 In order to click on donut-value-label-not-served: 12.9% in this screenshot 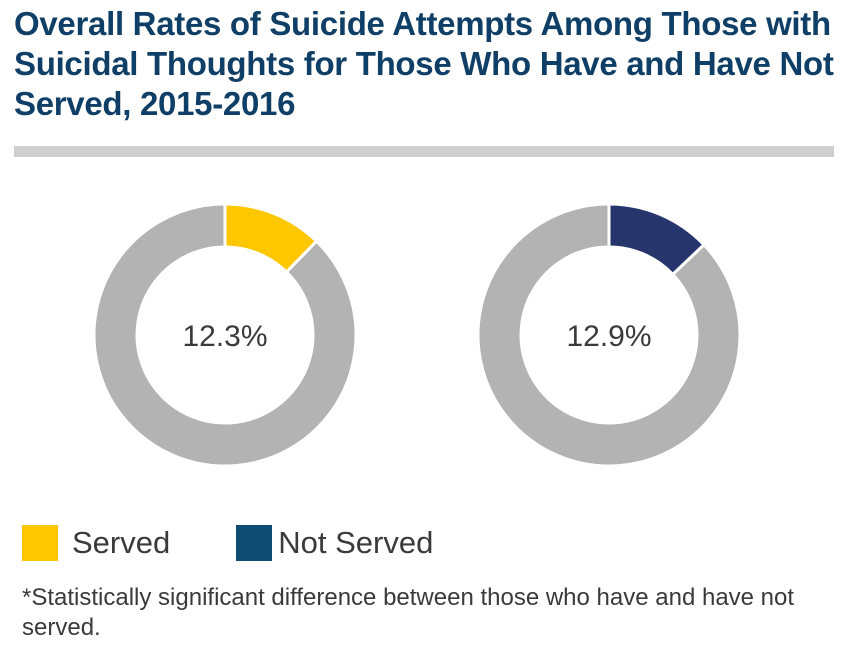, I will do `click(608, 336)`.